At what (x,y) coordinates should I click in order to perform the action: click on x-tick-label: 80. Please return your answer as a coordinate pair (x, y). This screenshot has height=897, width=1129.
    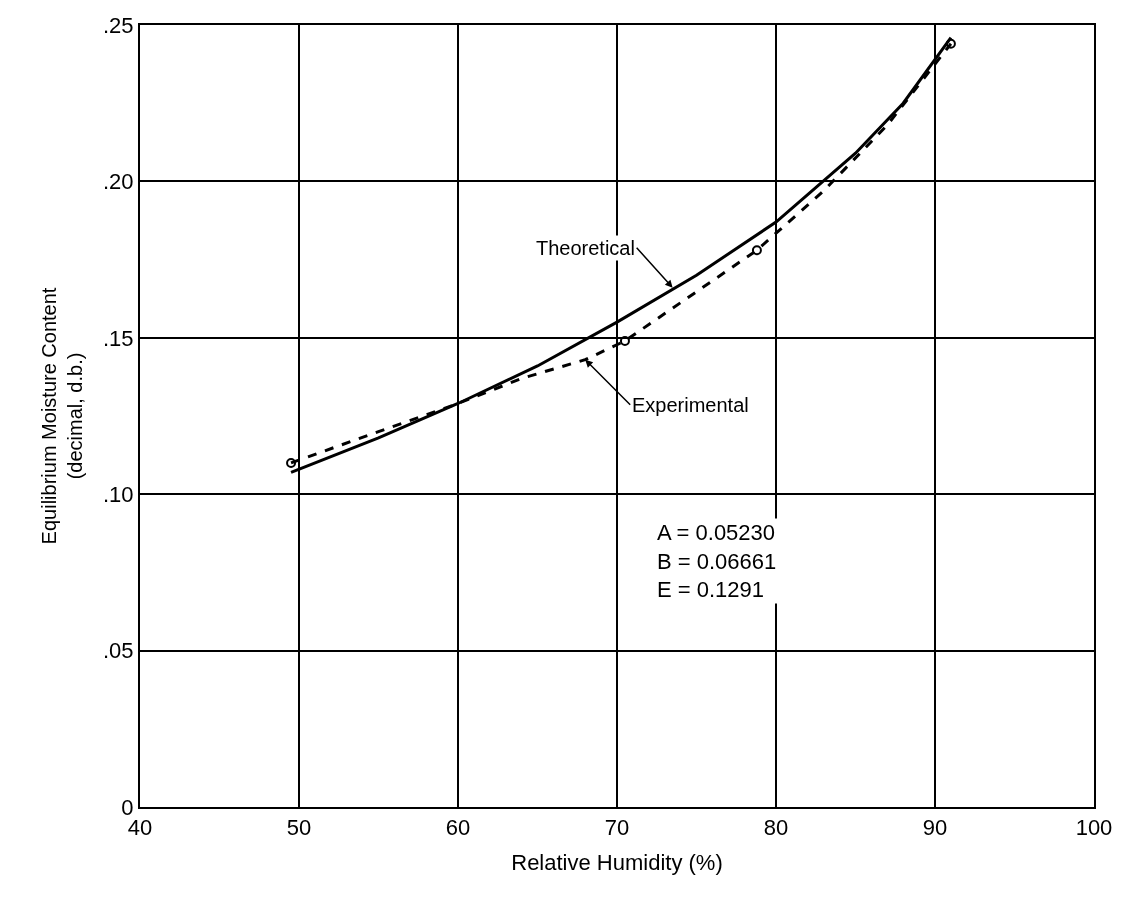
    Looking at the image, I should click on (776, 828).